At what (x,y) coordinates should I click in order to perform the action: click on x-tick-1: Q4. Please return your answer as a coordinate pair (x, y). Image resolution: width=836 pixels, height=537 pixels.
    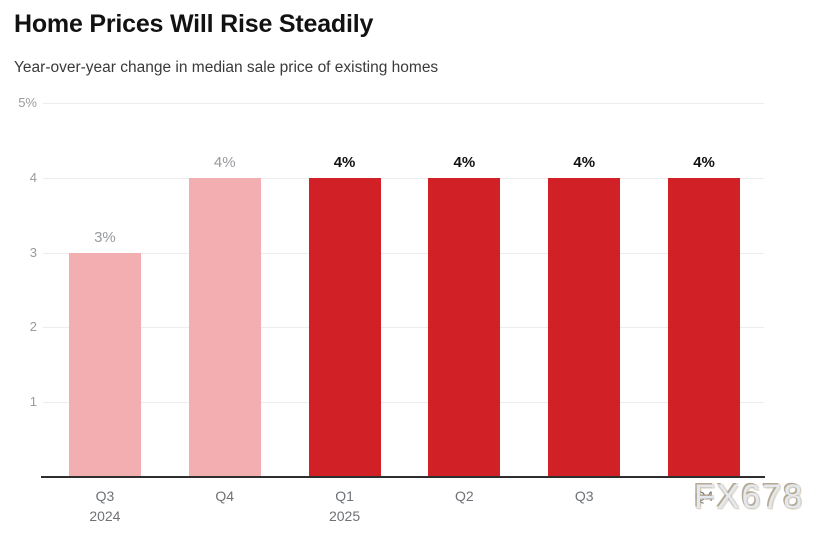
    Looking at the image, I should click on (225, 506).